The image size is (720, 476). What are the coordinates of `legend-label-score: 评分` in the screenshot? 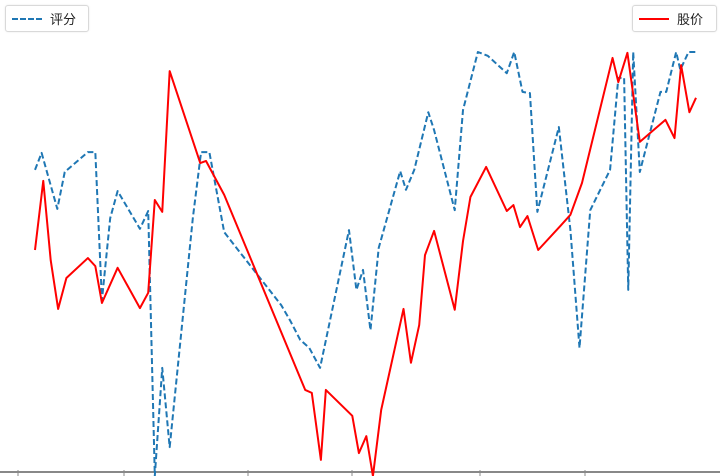 It's located at (63, 20).